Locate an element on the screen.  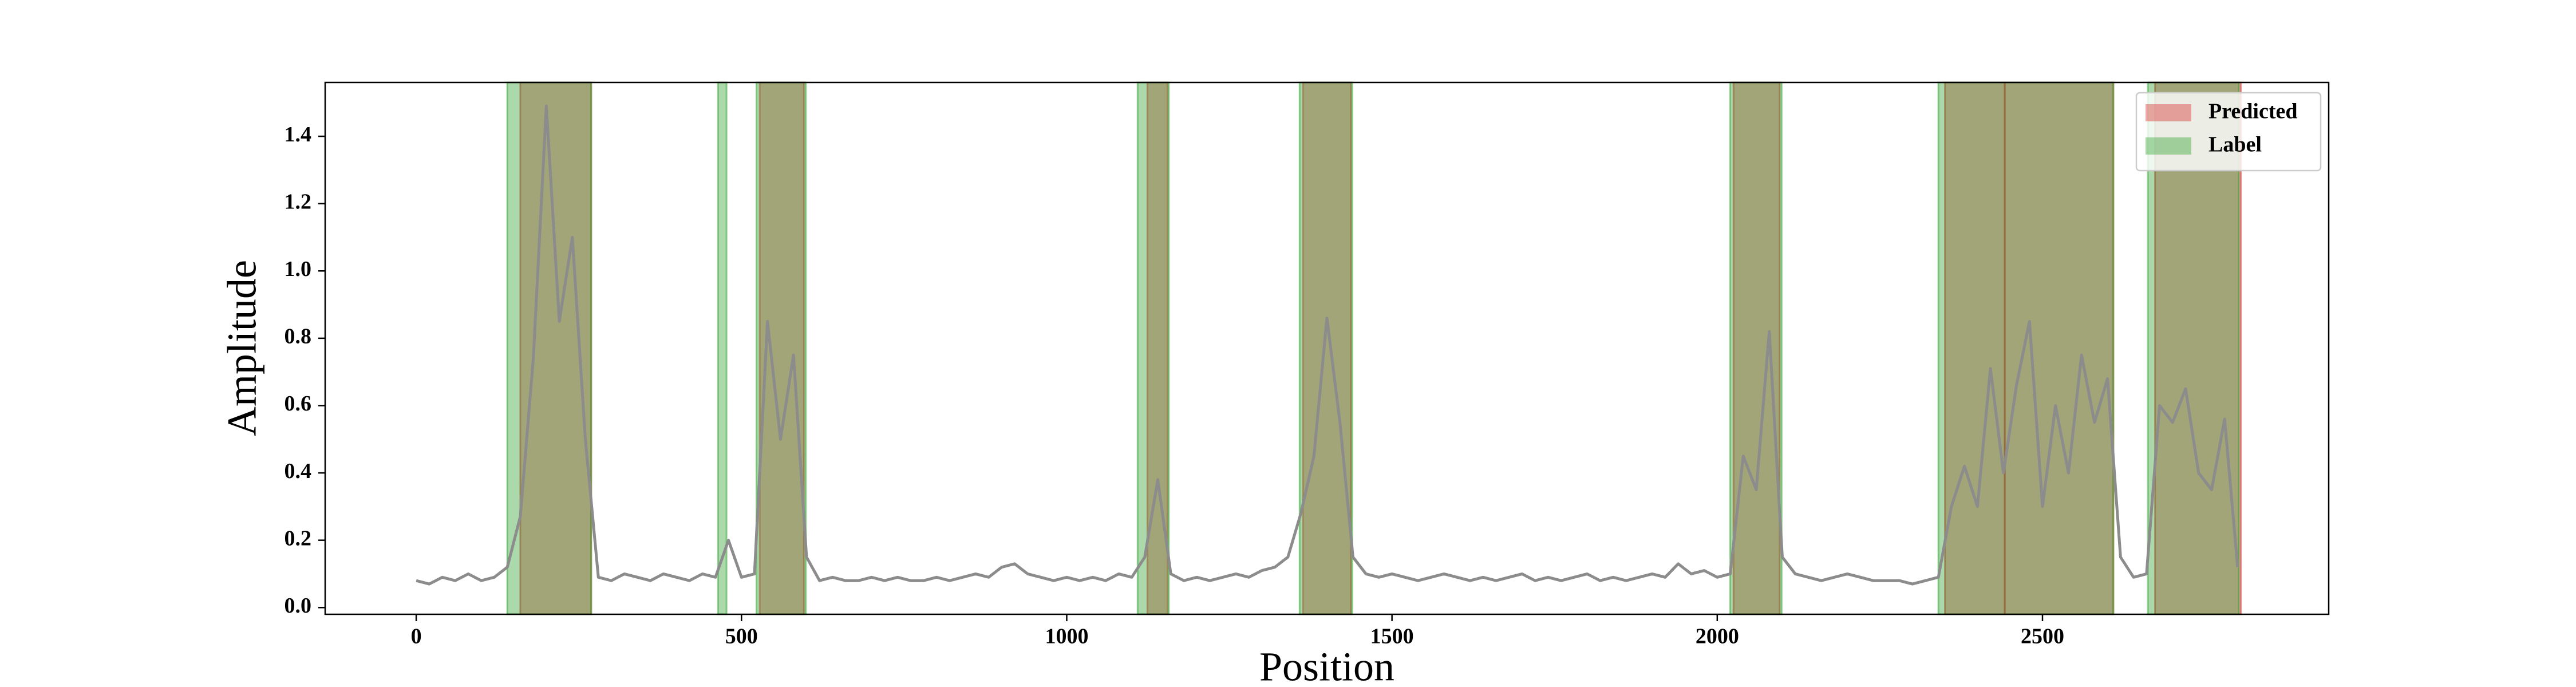
x-tick-label: 1000 is located at coordinates (1066, 637).